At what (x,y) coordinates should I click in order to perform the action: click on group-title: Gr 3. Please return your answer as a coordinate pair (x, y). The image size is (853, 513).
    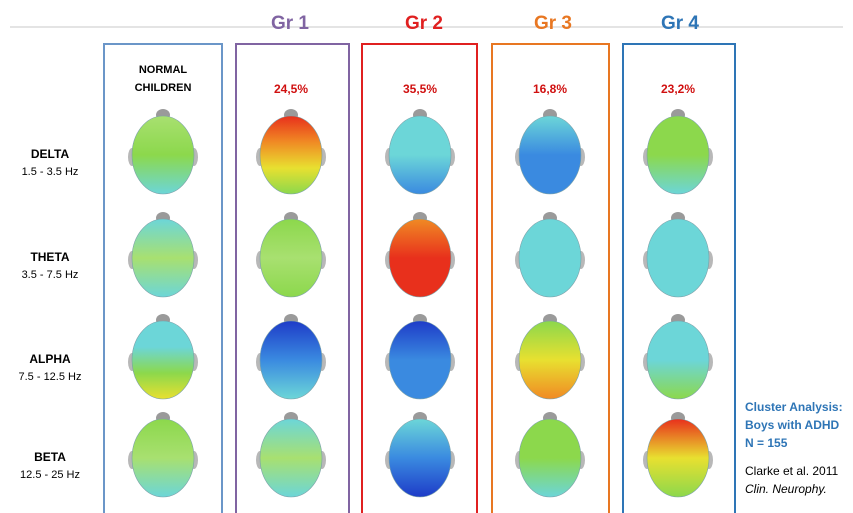
    Looking at the image, I should click on (553, 23).